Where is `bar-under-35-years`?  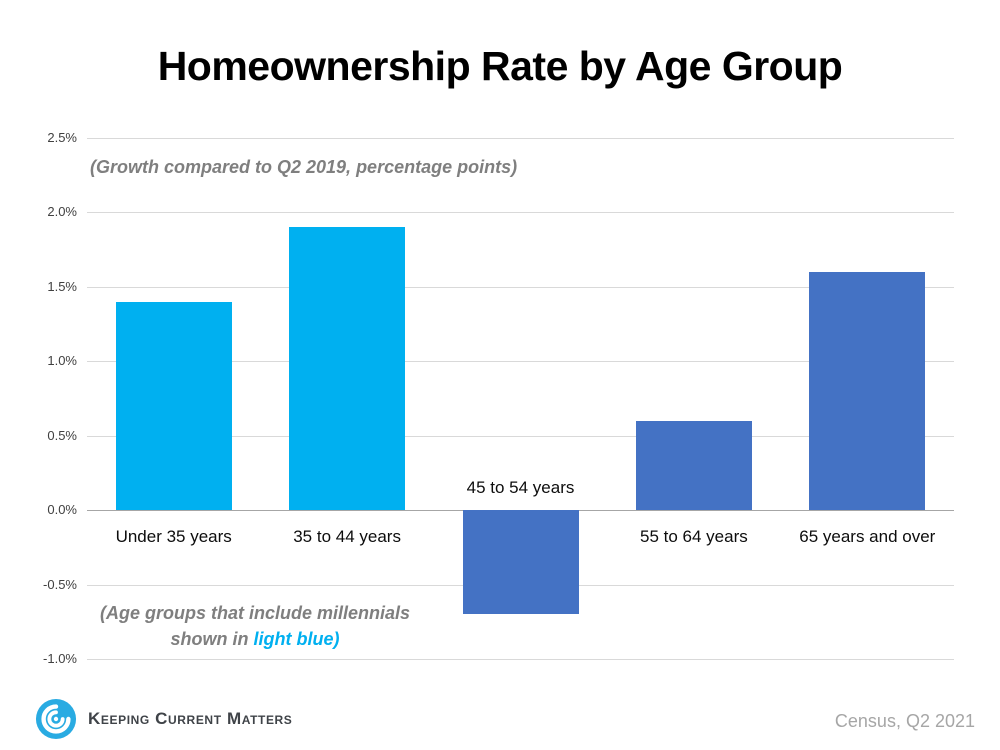
bar-under-35-years is located at coordinates (173, 406).